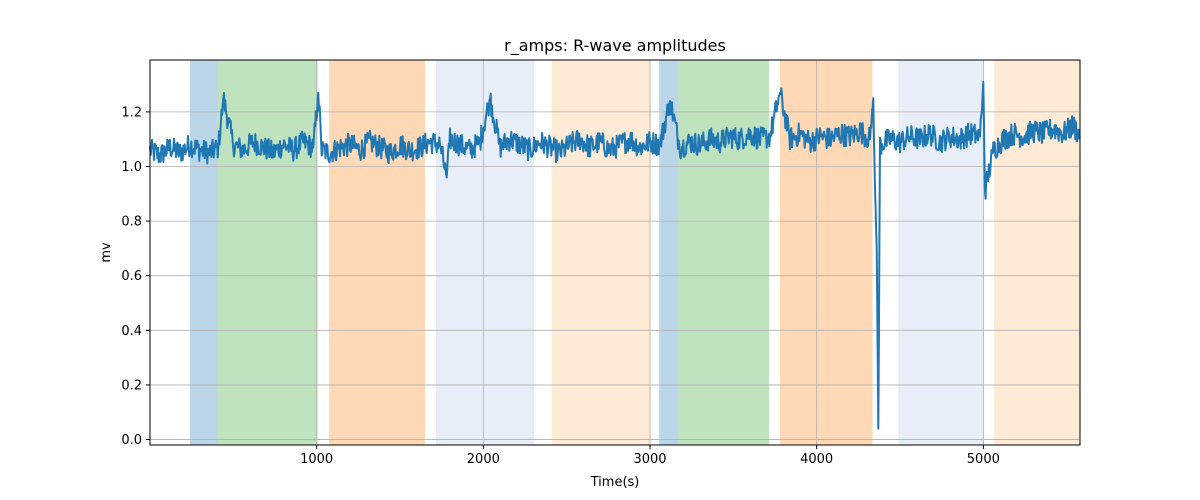  Describe the element at coordinates (106, 252) in the screenshot. I see `y-axis-label: mv` at that location.